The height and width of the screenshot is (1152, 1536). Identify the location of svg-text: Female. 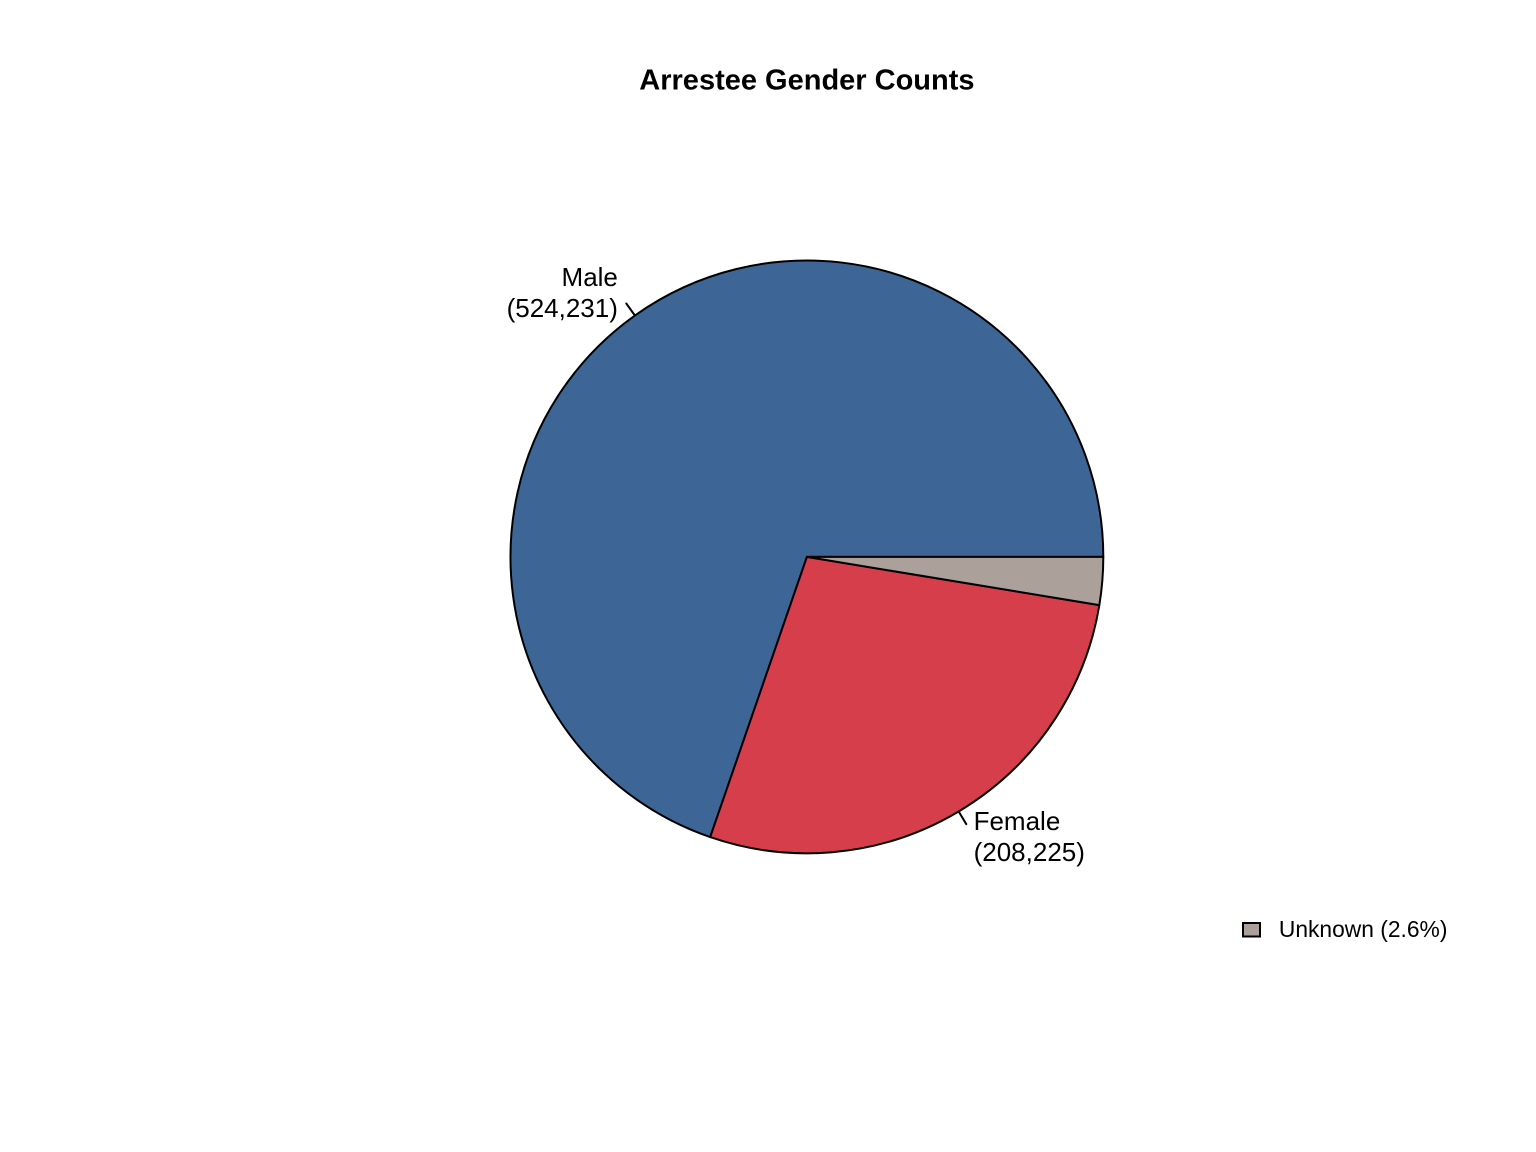
(1017, 821).